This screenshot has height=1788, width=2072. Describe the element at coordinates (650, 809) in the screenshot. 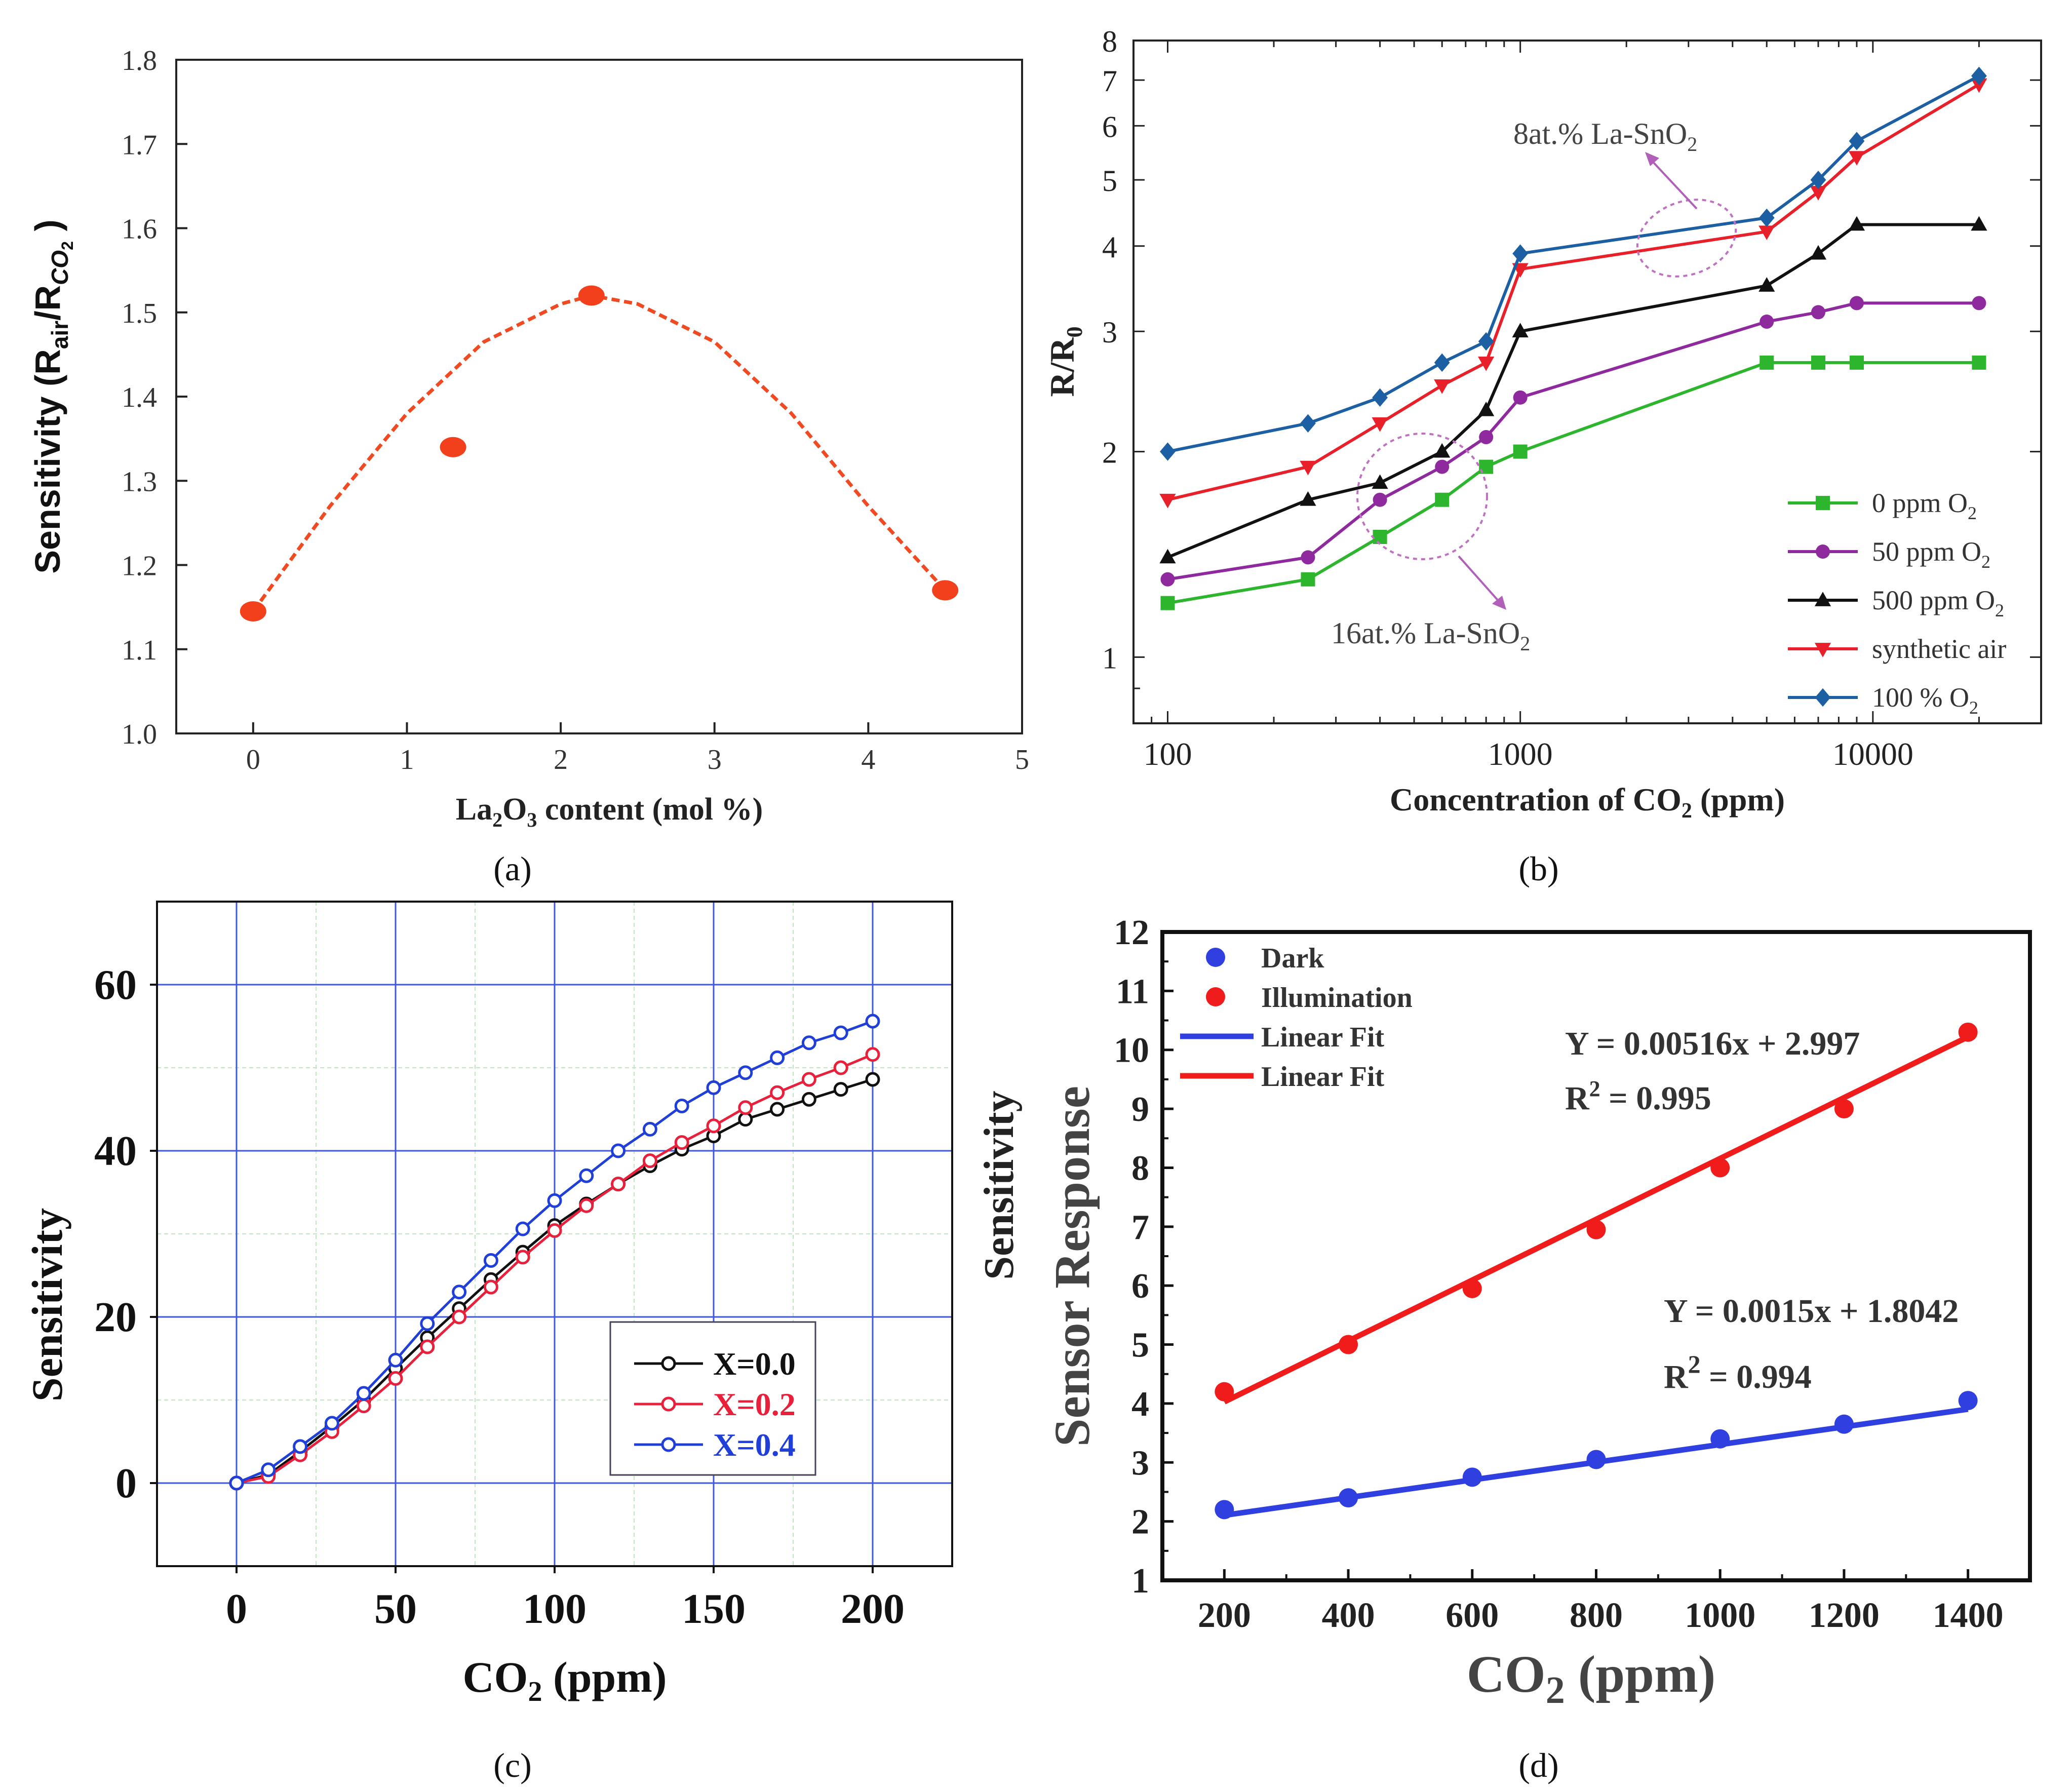

I see `x-label-part: content (mol %)` at that location.